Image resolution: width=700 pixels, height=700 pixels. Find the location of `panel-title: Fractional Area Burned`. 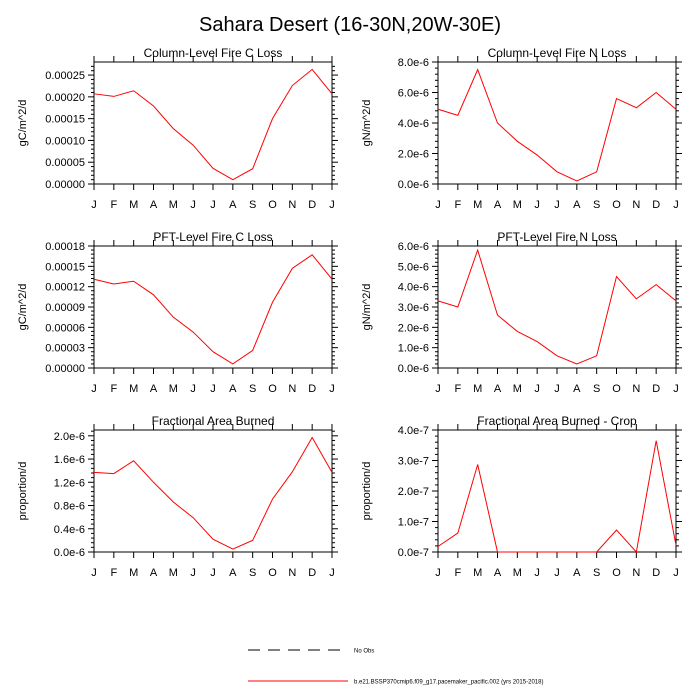

panel-title: Fractional Area Burned is located at coordinates (213, 421).